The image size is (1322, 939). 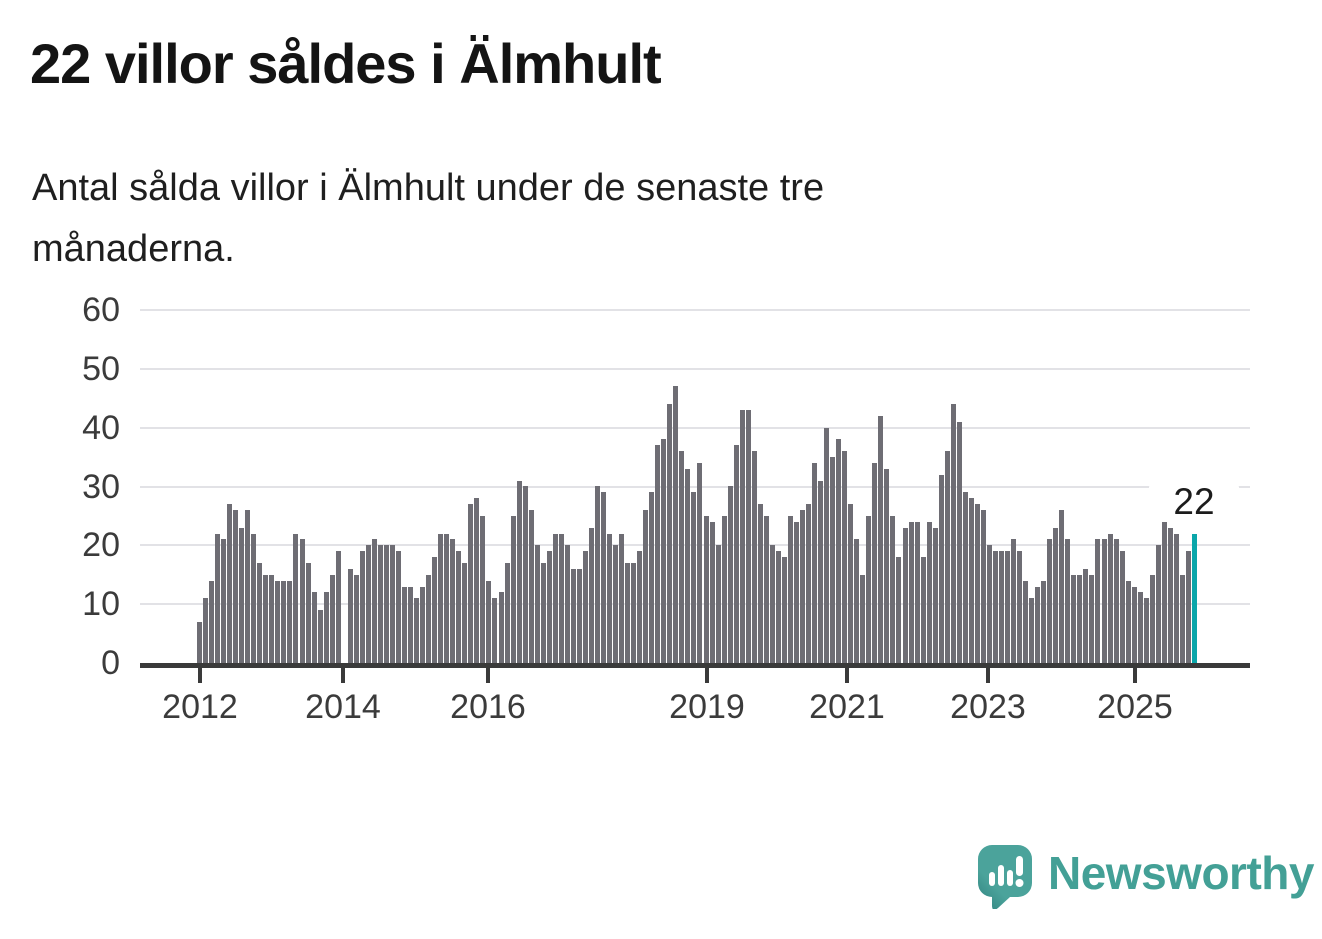 I want to click on x-axis-label: 2019, so click(x=707, y=707).